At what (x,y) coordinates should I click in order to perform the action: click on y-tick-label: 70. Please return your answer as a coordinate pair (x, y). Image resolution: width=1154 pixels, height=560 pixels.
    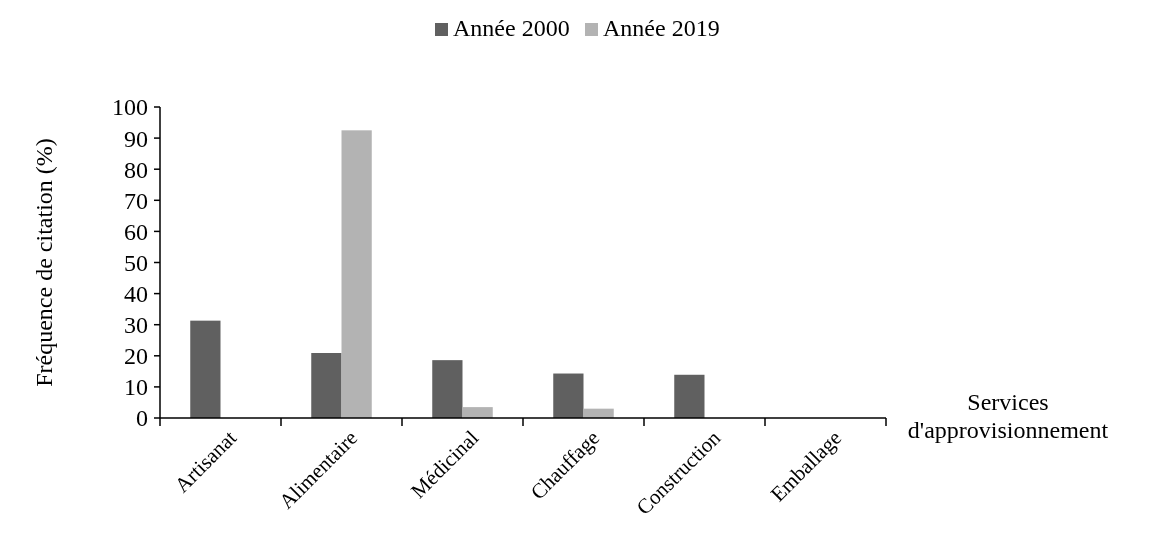
    Looking at the image, I should click on (136, 200).